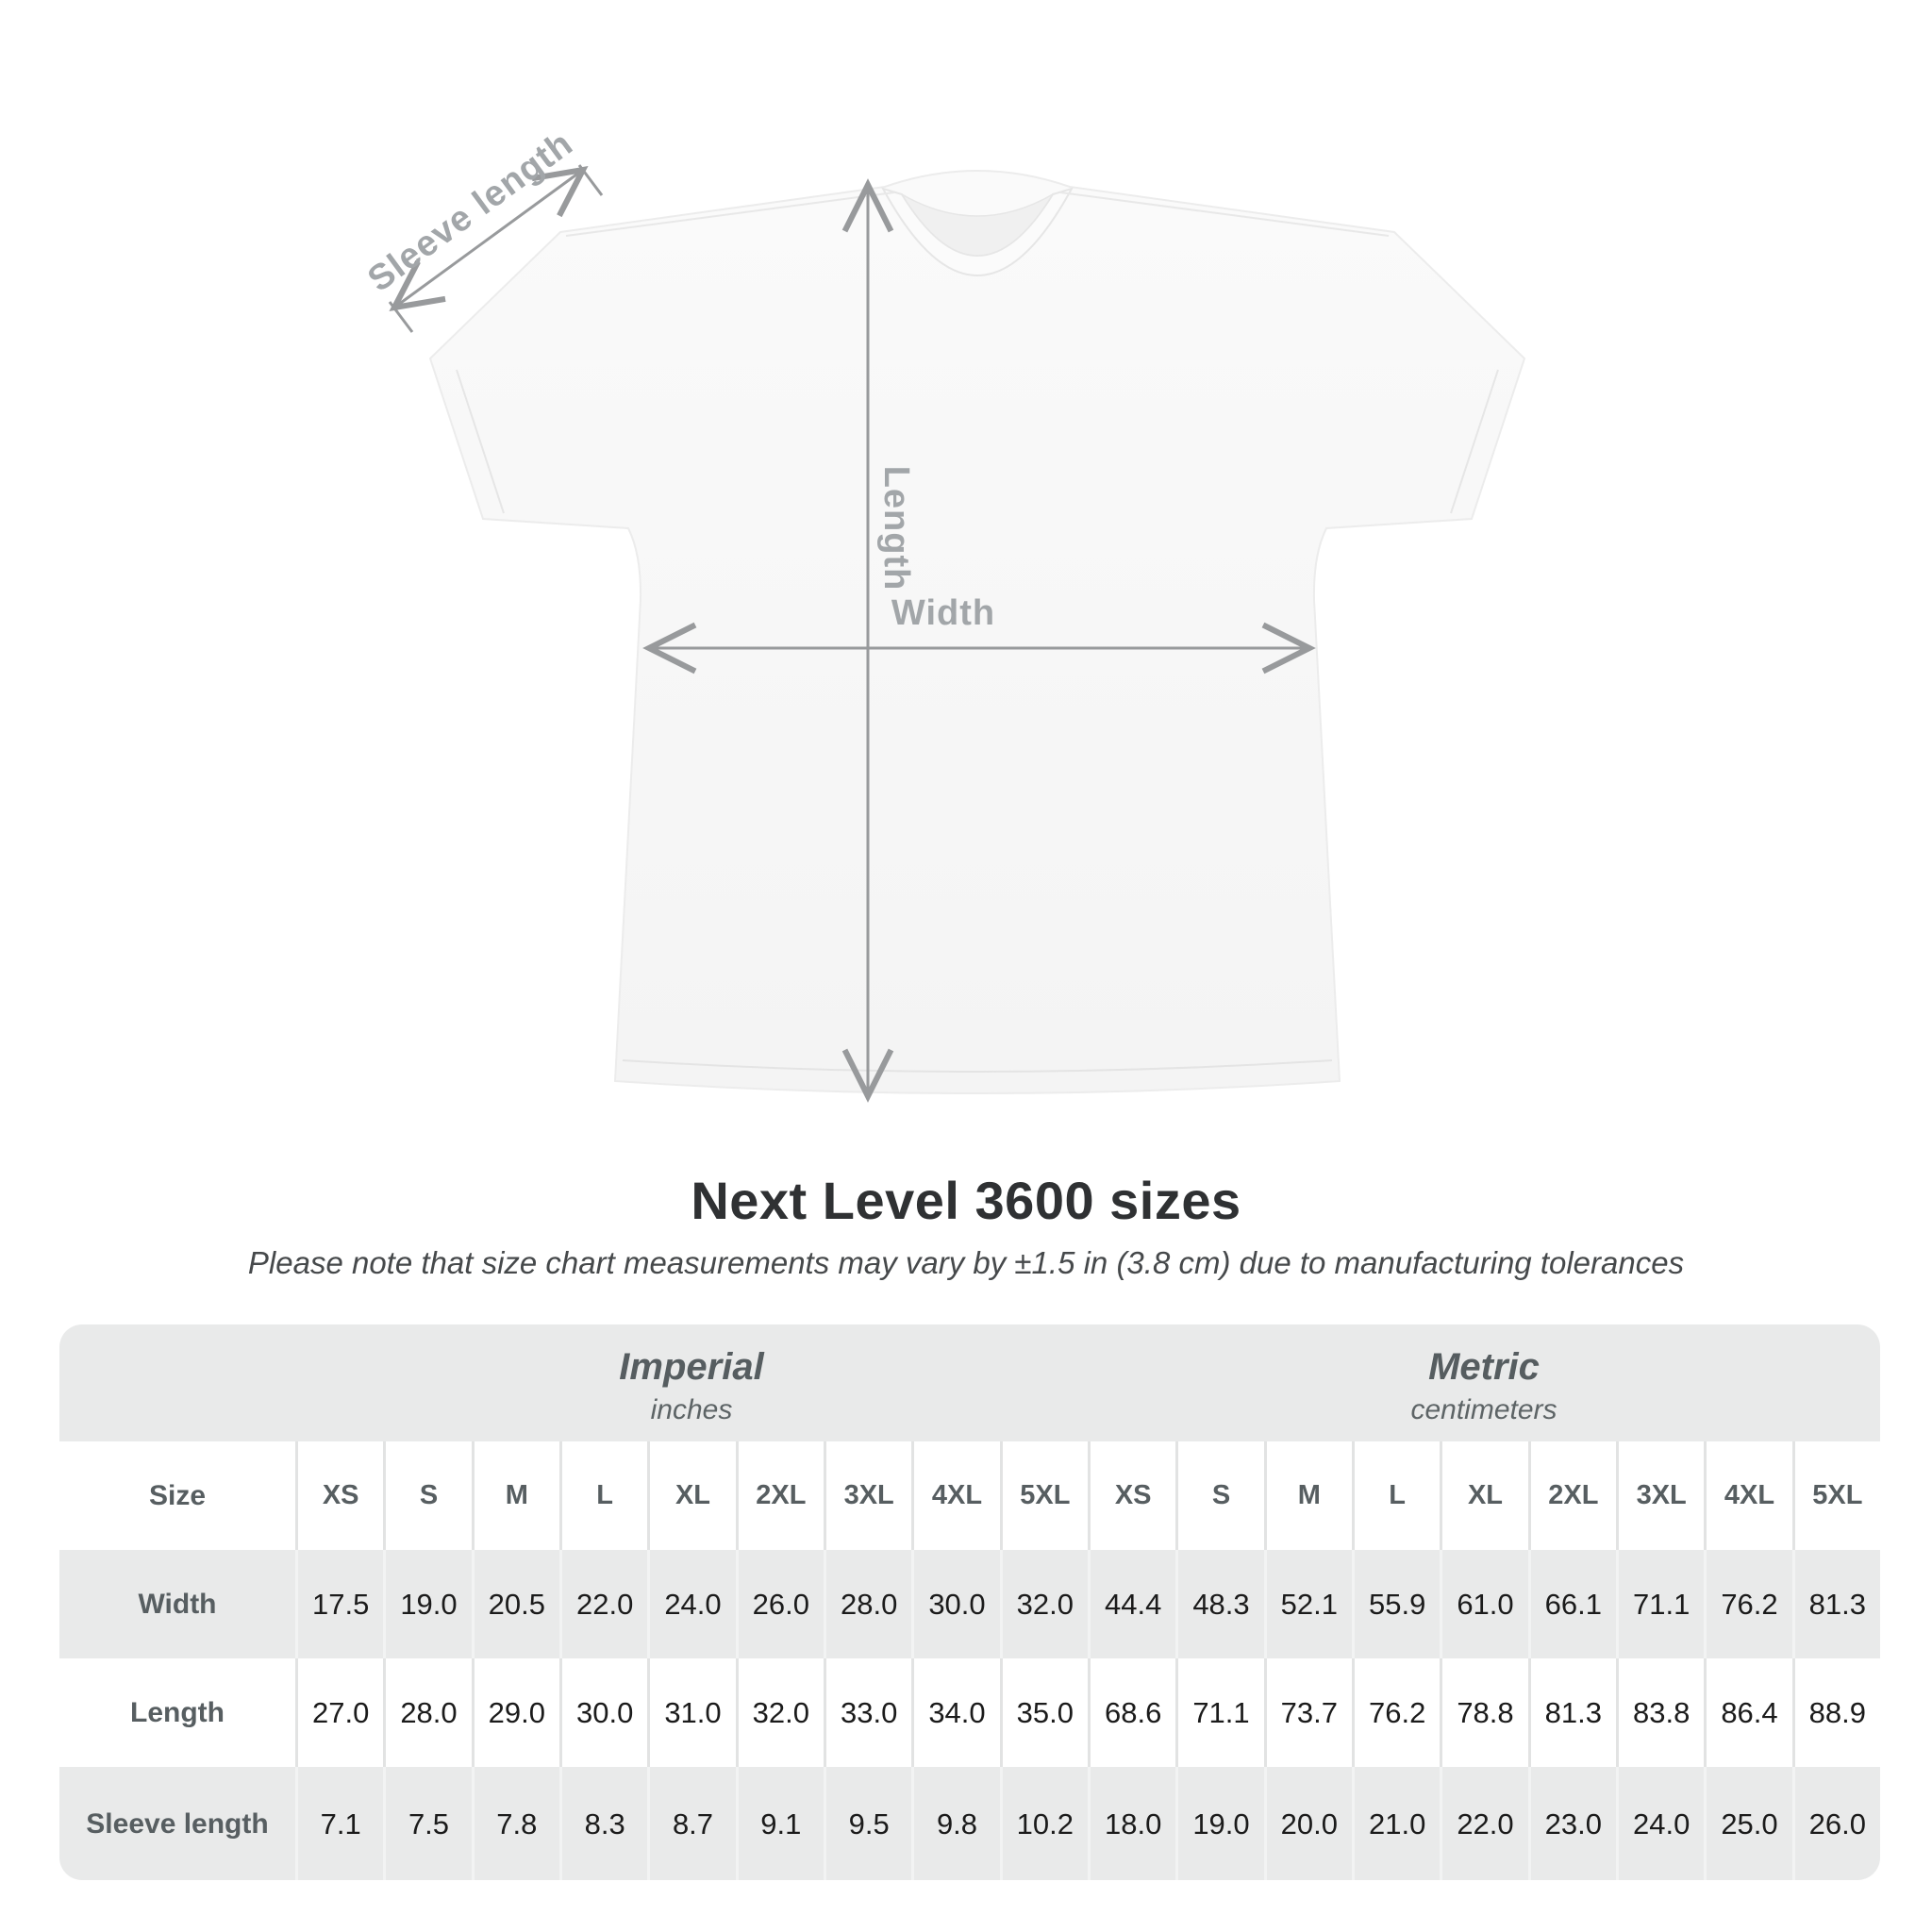  Describe the element at coordinates (427, 1604) in the screenshot. I see `width-imperial-s: 19.0` at that location.